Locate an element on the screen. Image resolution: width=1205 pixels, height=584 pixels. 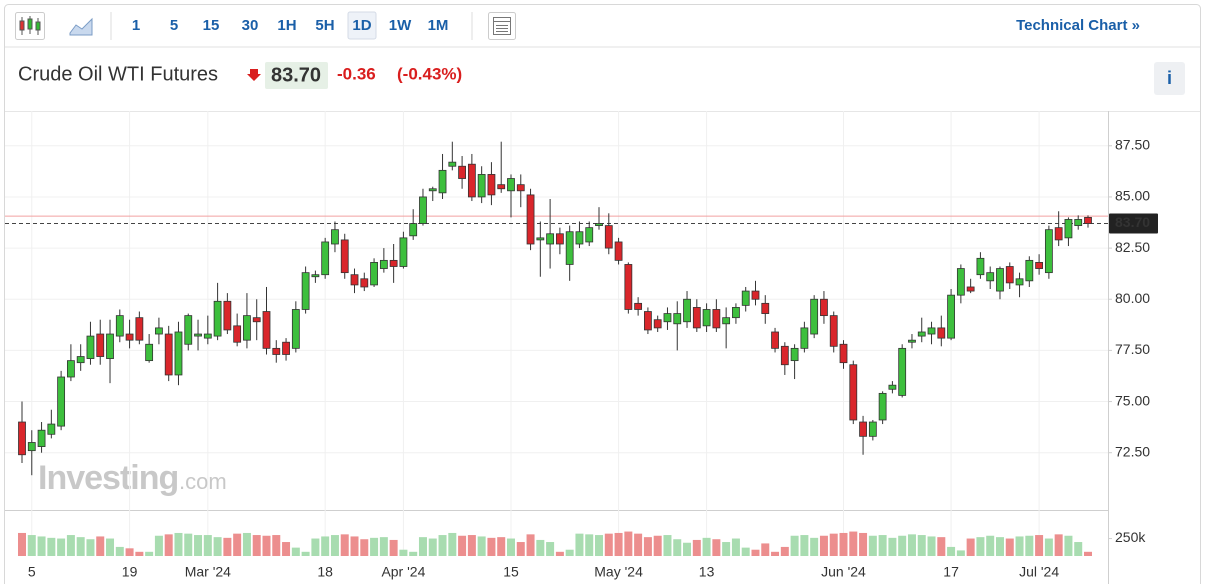
interval-button: 15 is located at coordinates (211, 25).